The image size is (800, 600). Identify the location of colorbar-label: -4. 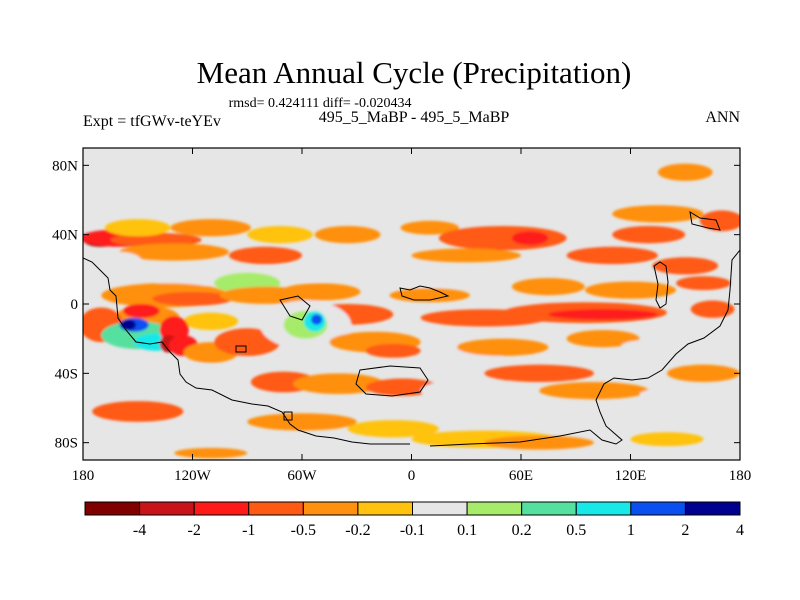
(139, 530).